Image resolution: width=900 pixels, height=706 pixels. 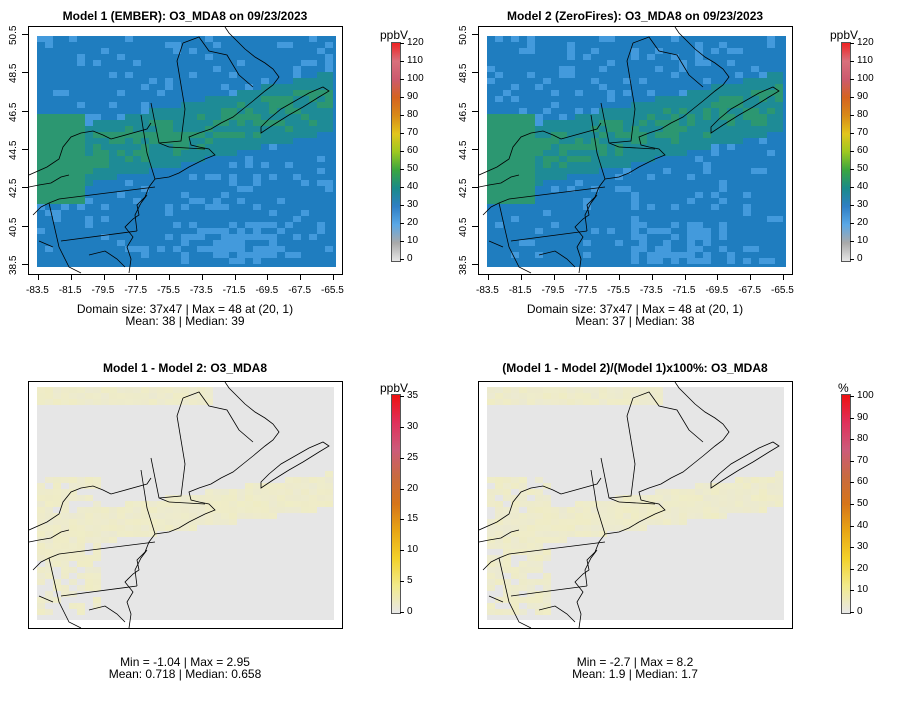 What do you see at coordinates (635, 321) in the screenshot?
I see `stats-line-2: Mean: 37 | Median: 38` at bounding box center [635, 321].